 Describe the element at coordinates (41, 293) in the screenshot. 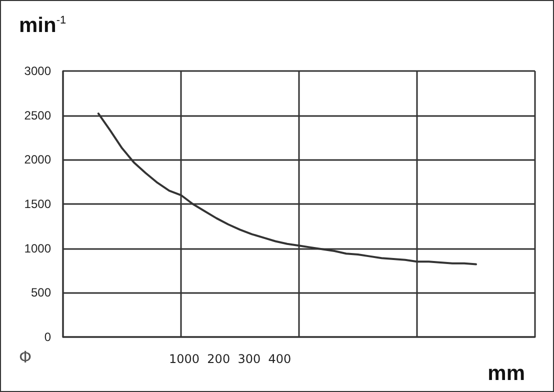

I see `y-tick-label: 500` at that location.